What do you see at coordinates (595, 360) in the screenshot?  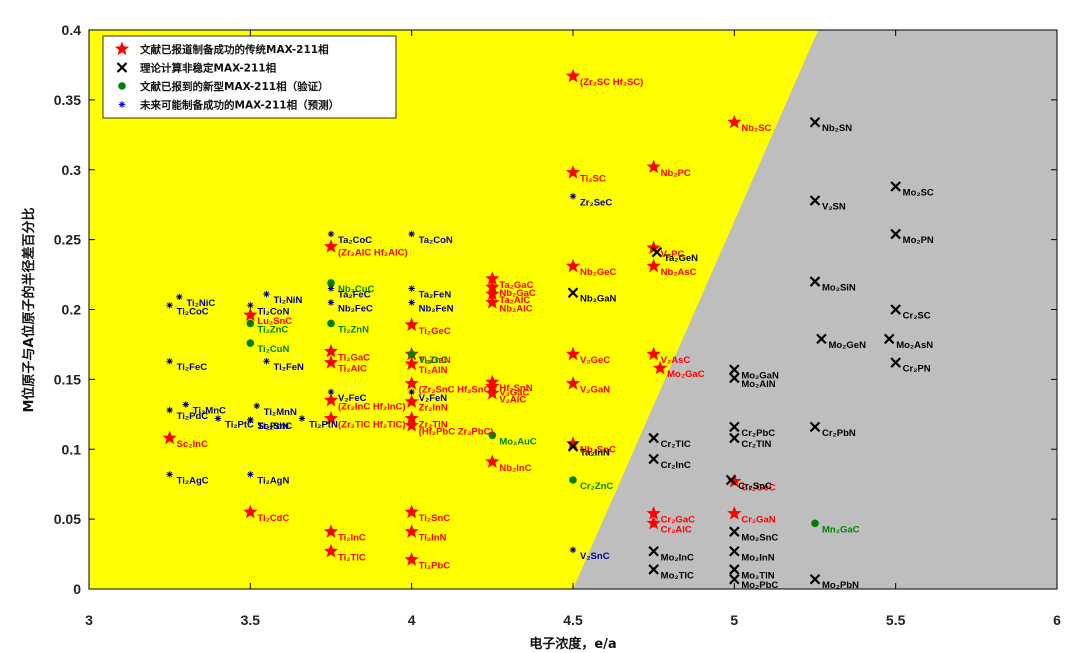 I see `point-label: V₂GeC` at bounding box center [595, 360].